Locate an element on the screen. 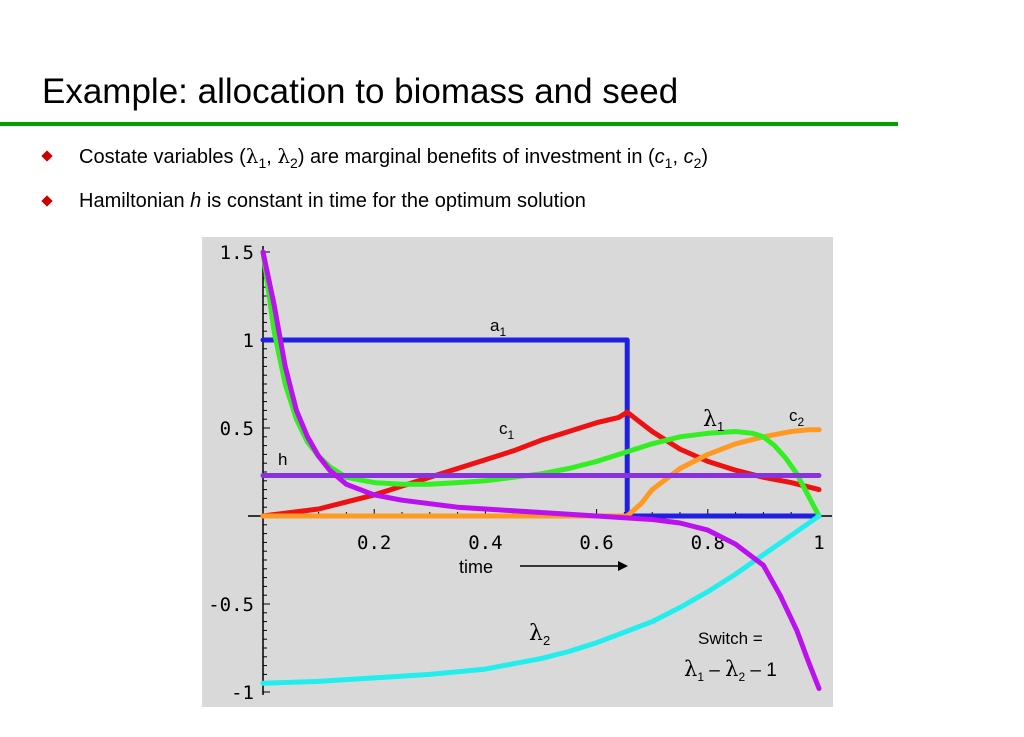 The width and height of the screenshot is (1024, 737). label-switch: Switch = is located at coordinates (730, 638).